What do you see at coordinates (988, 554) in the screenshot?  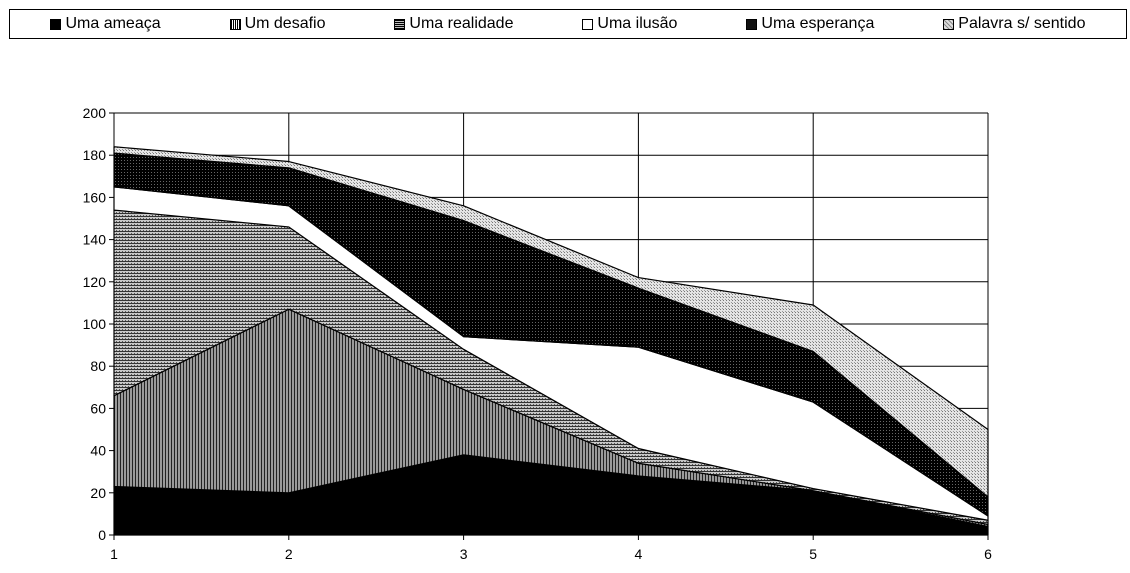 I see `x-tick-label-6: 6` at bounding box center [988, 554].